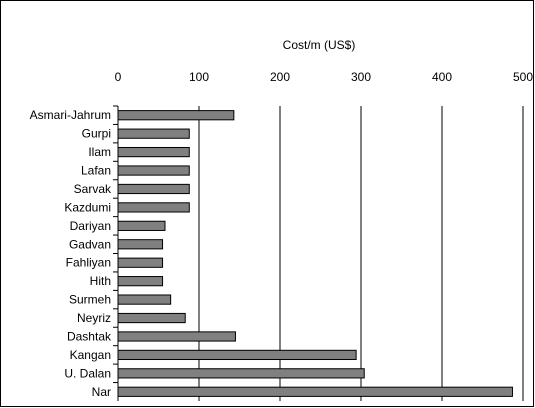 The height and width of the screenshot is (408, 535). What do you see at coordinates (442, 77) in the screenshot?
I see `x-tick-label: 400` at bounding box center [442, 77].